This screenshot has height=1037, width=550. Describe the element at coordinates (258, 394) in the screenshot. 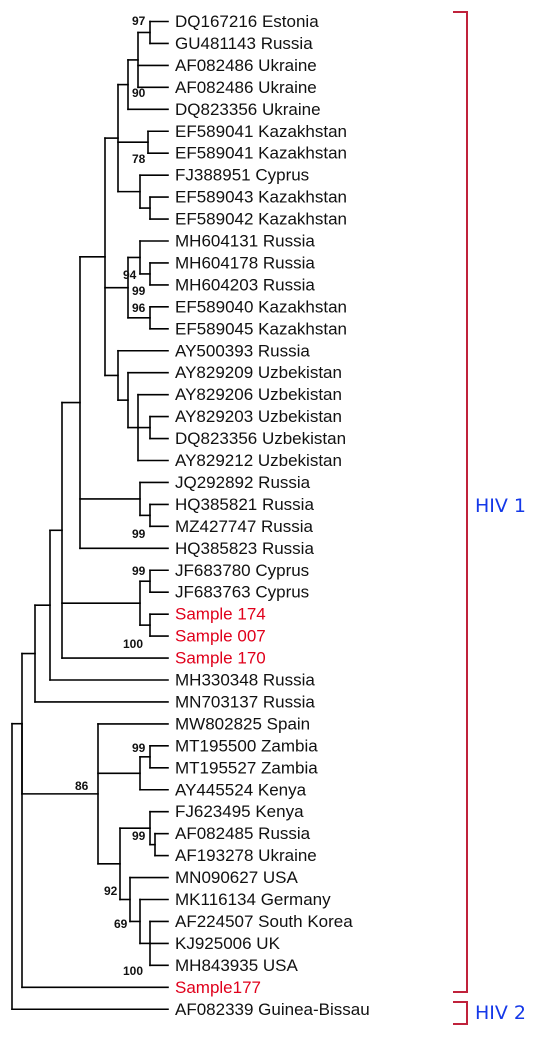

I see `leaf-label: AY829206 Uzbekistan` at that location.